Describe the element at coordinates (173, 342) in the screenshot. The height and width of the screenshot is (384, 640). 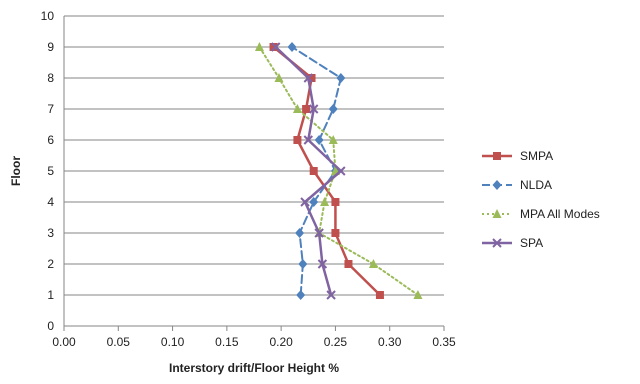
I see `x-tick-label: 0.10` at that location.